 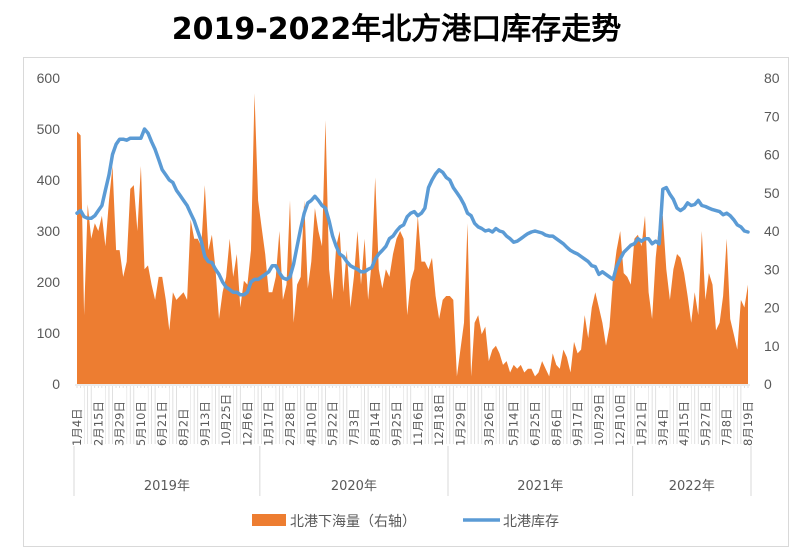 I want to click on x-tick-label: 3月26日, so click(x=489, y=423).